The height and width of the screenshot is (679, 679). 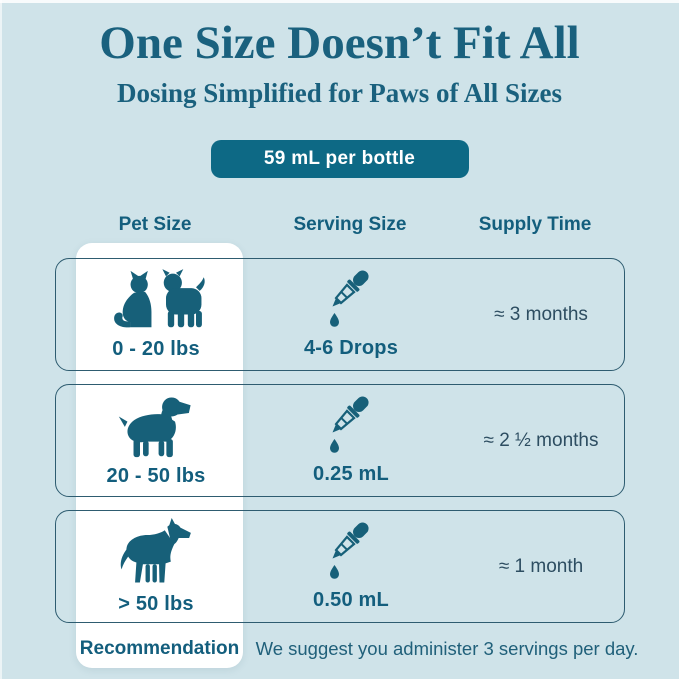 I want to click on serving-size-cell: 0.50 mL, so click(x=351, y=566).